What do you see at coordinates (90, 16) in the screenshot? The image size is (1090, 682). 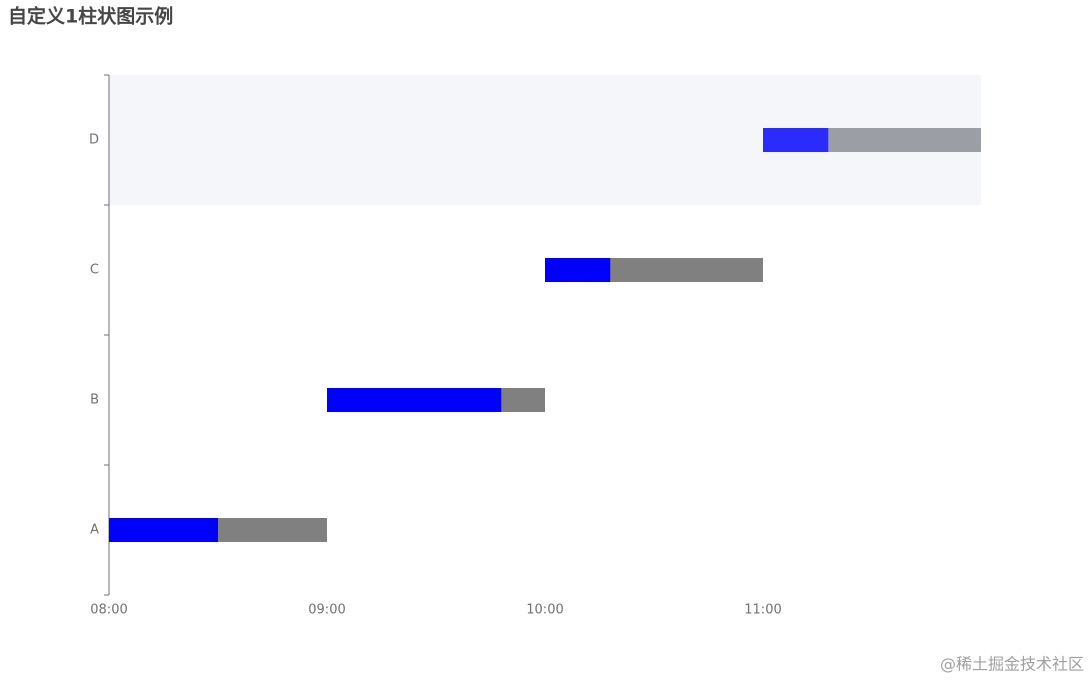 I see `chart-title: 自定义1柱状图示例` at bounding box center [90, 16].